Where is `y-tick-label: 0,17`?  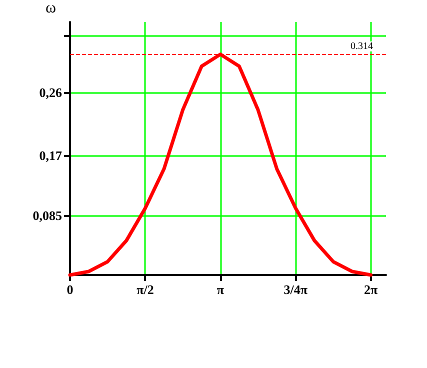
y-tick-label: 0,17 is located at coordinates (50, 156).